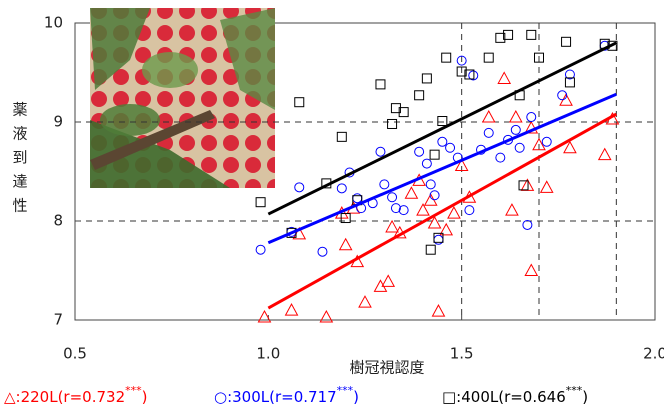 This screenshot has width=664, height=416. Describe the element at coordinates (58, 221) in the screenshot. I see `y-tick-label: 8` at that location.